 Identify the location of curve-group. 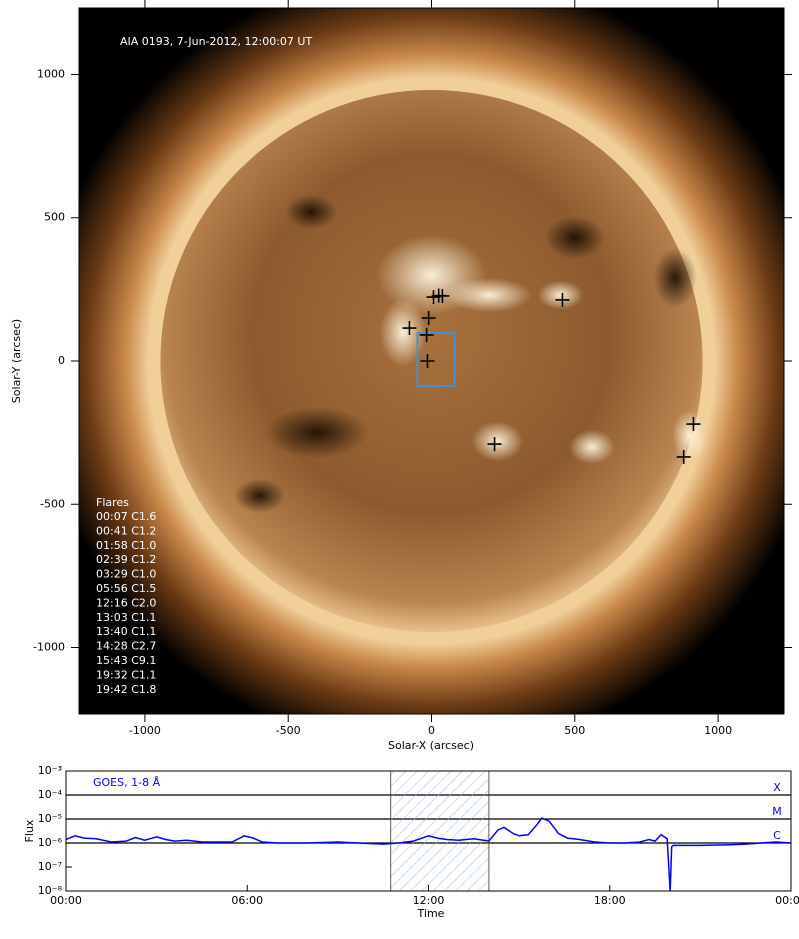
(428, 854).